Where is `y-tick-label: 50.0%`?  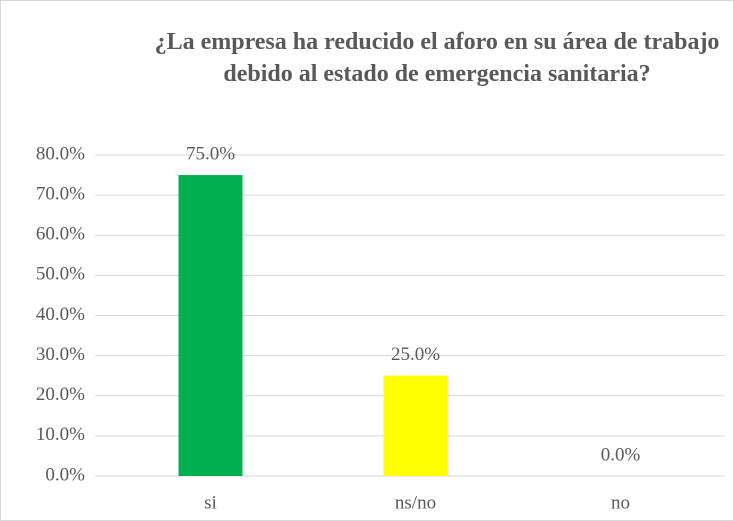
y-tick-label: 50.0% is located at coordinates (60, 274).